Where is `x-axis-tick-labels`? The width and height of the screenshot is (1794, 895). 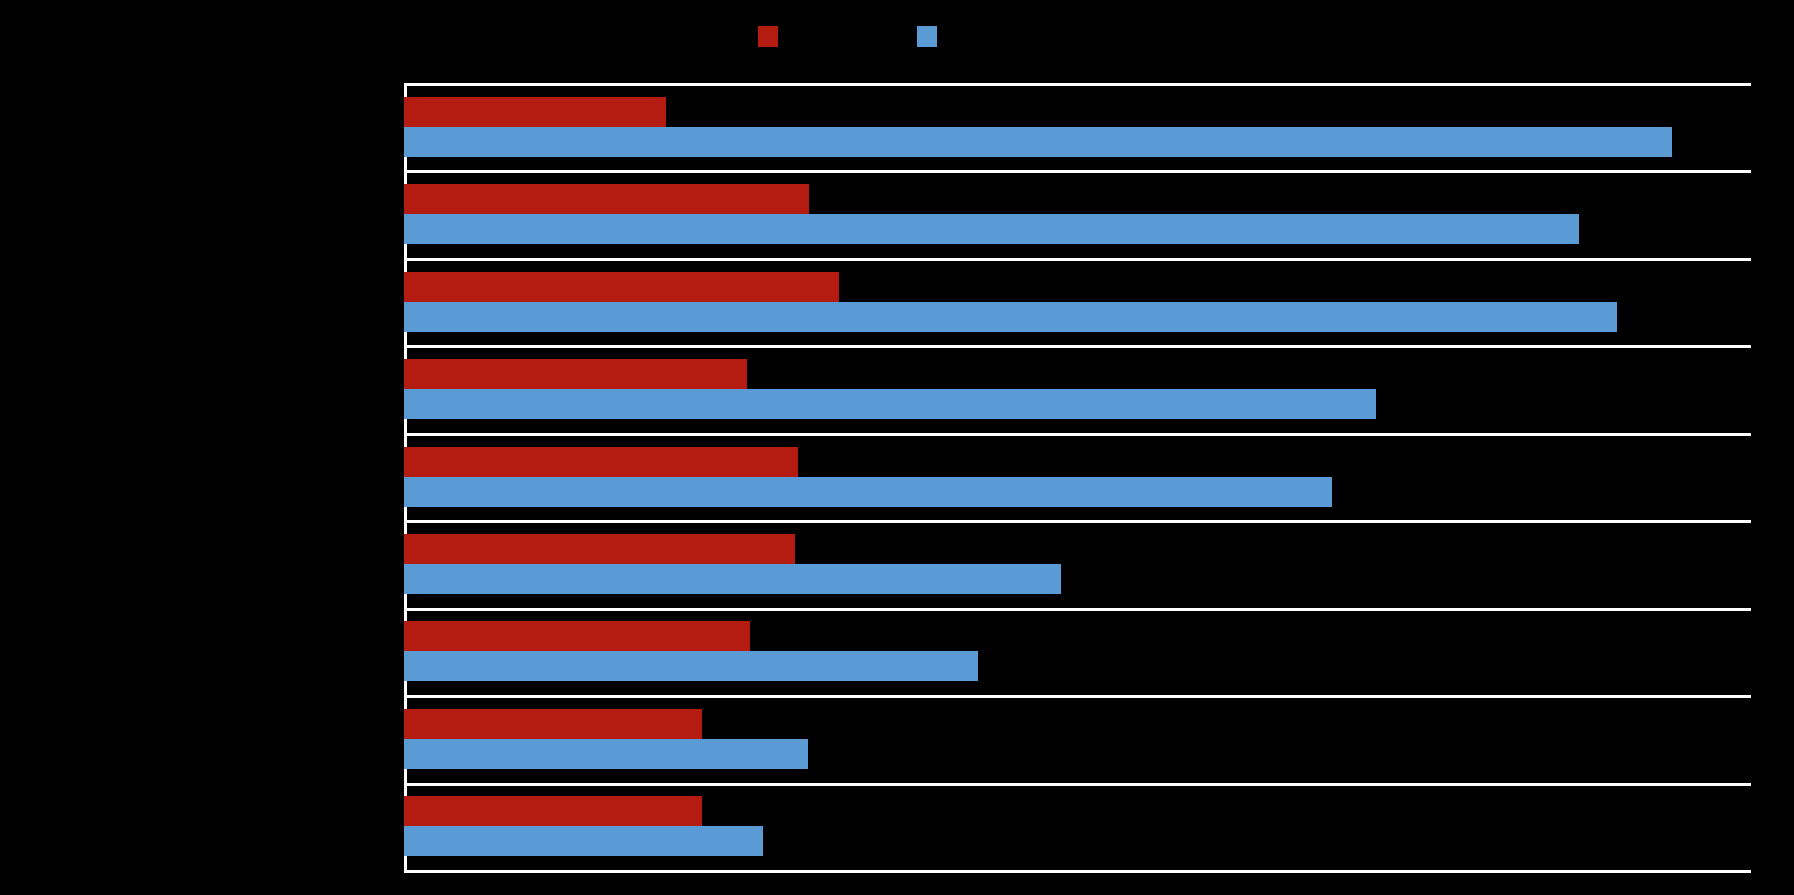
x-axis-tick-labels is located at coordinates (1077, 883).